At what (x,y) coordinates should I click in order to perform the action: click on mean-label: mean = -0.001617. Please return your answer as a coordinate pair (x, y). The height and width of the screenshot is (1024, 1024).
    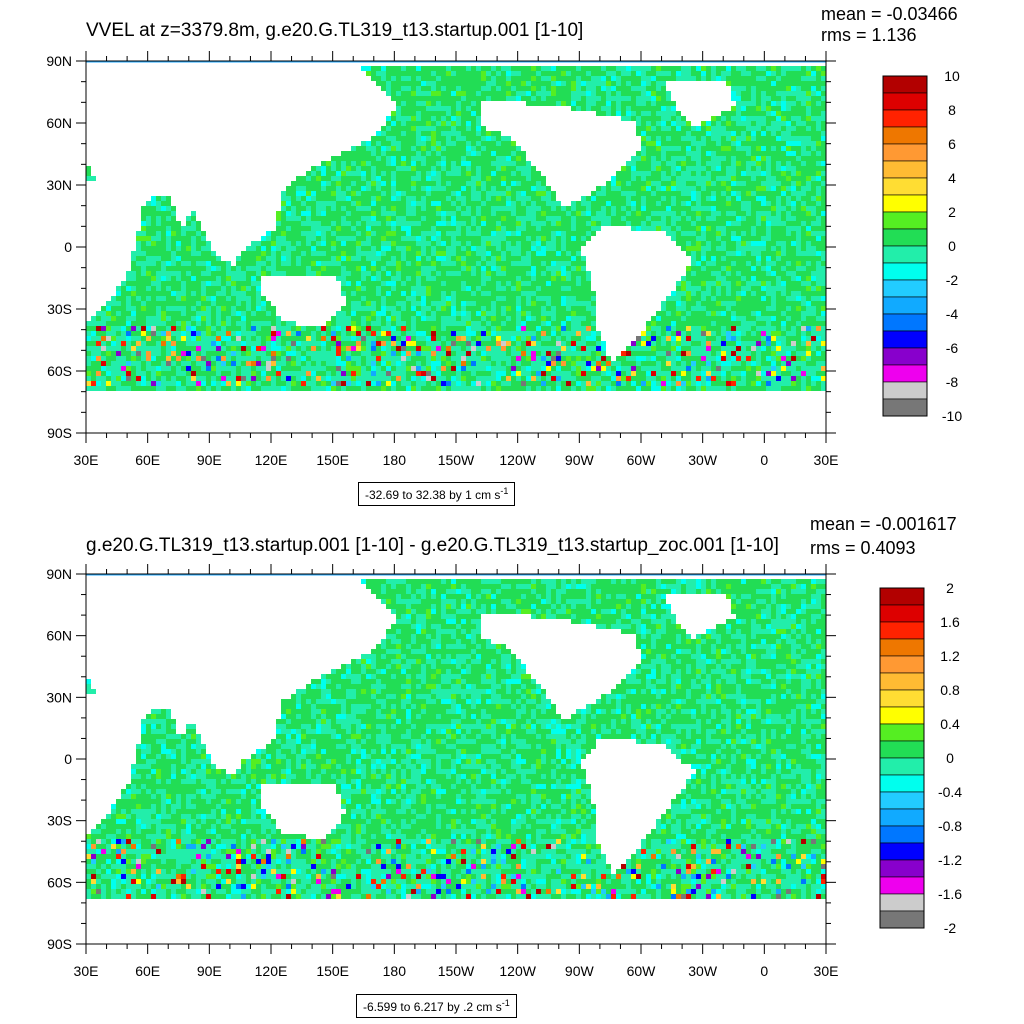
    Looking at the image, I should click on (883, 524).